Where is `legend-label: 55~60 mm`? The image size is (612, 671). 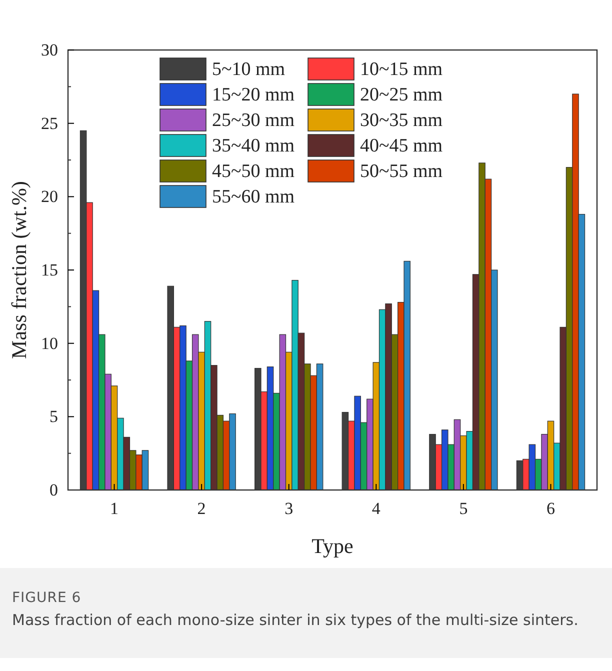 legend-label: 55~60 mm is located at coordinates (253, 197).